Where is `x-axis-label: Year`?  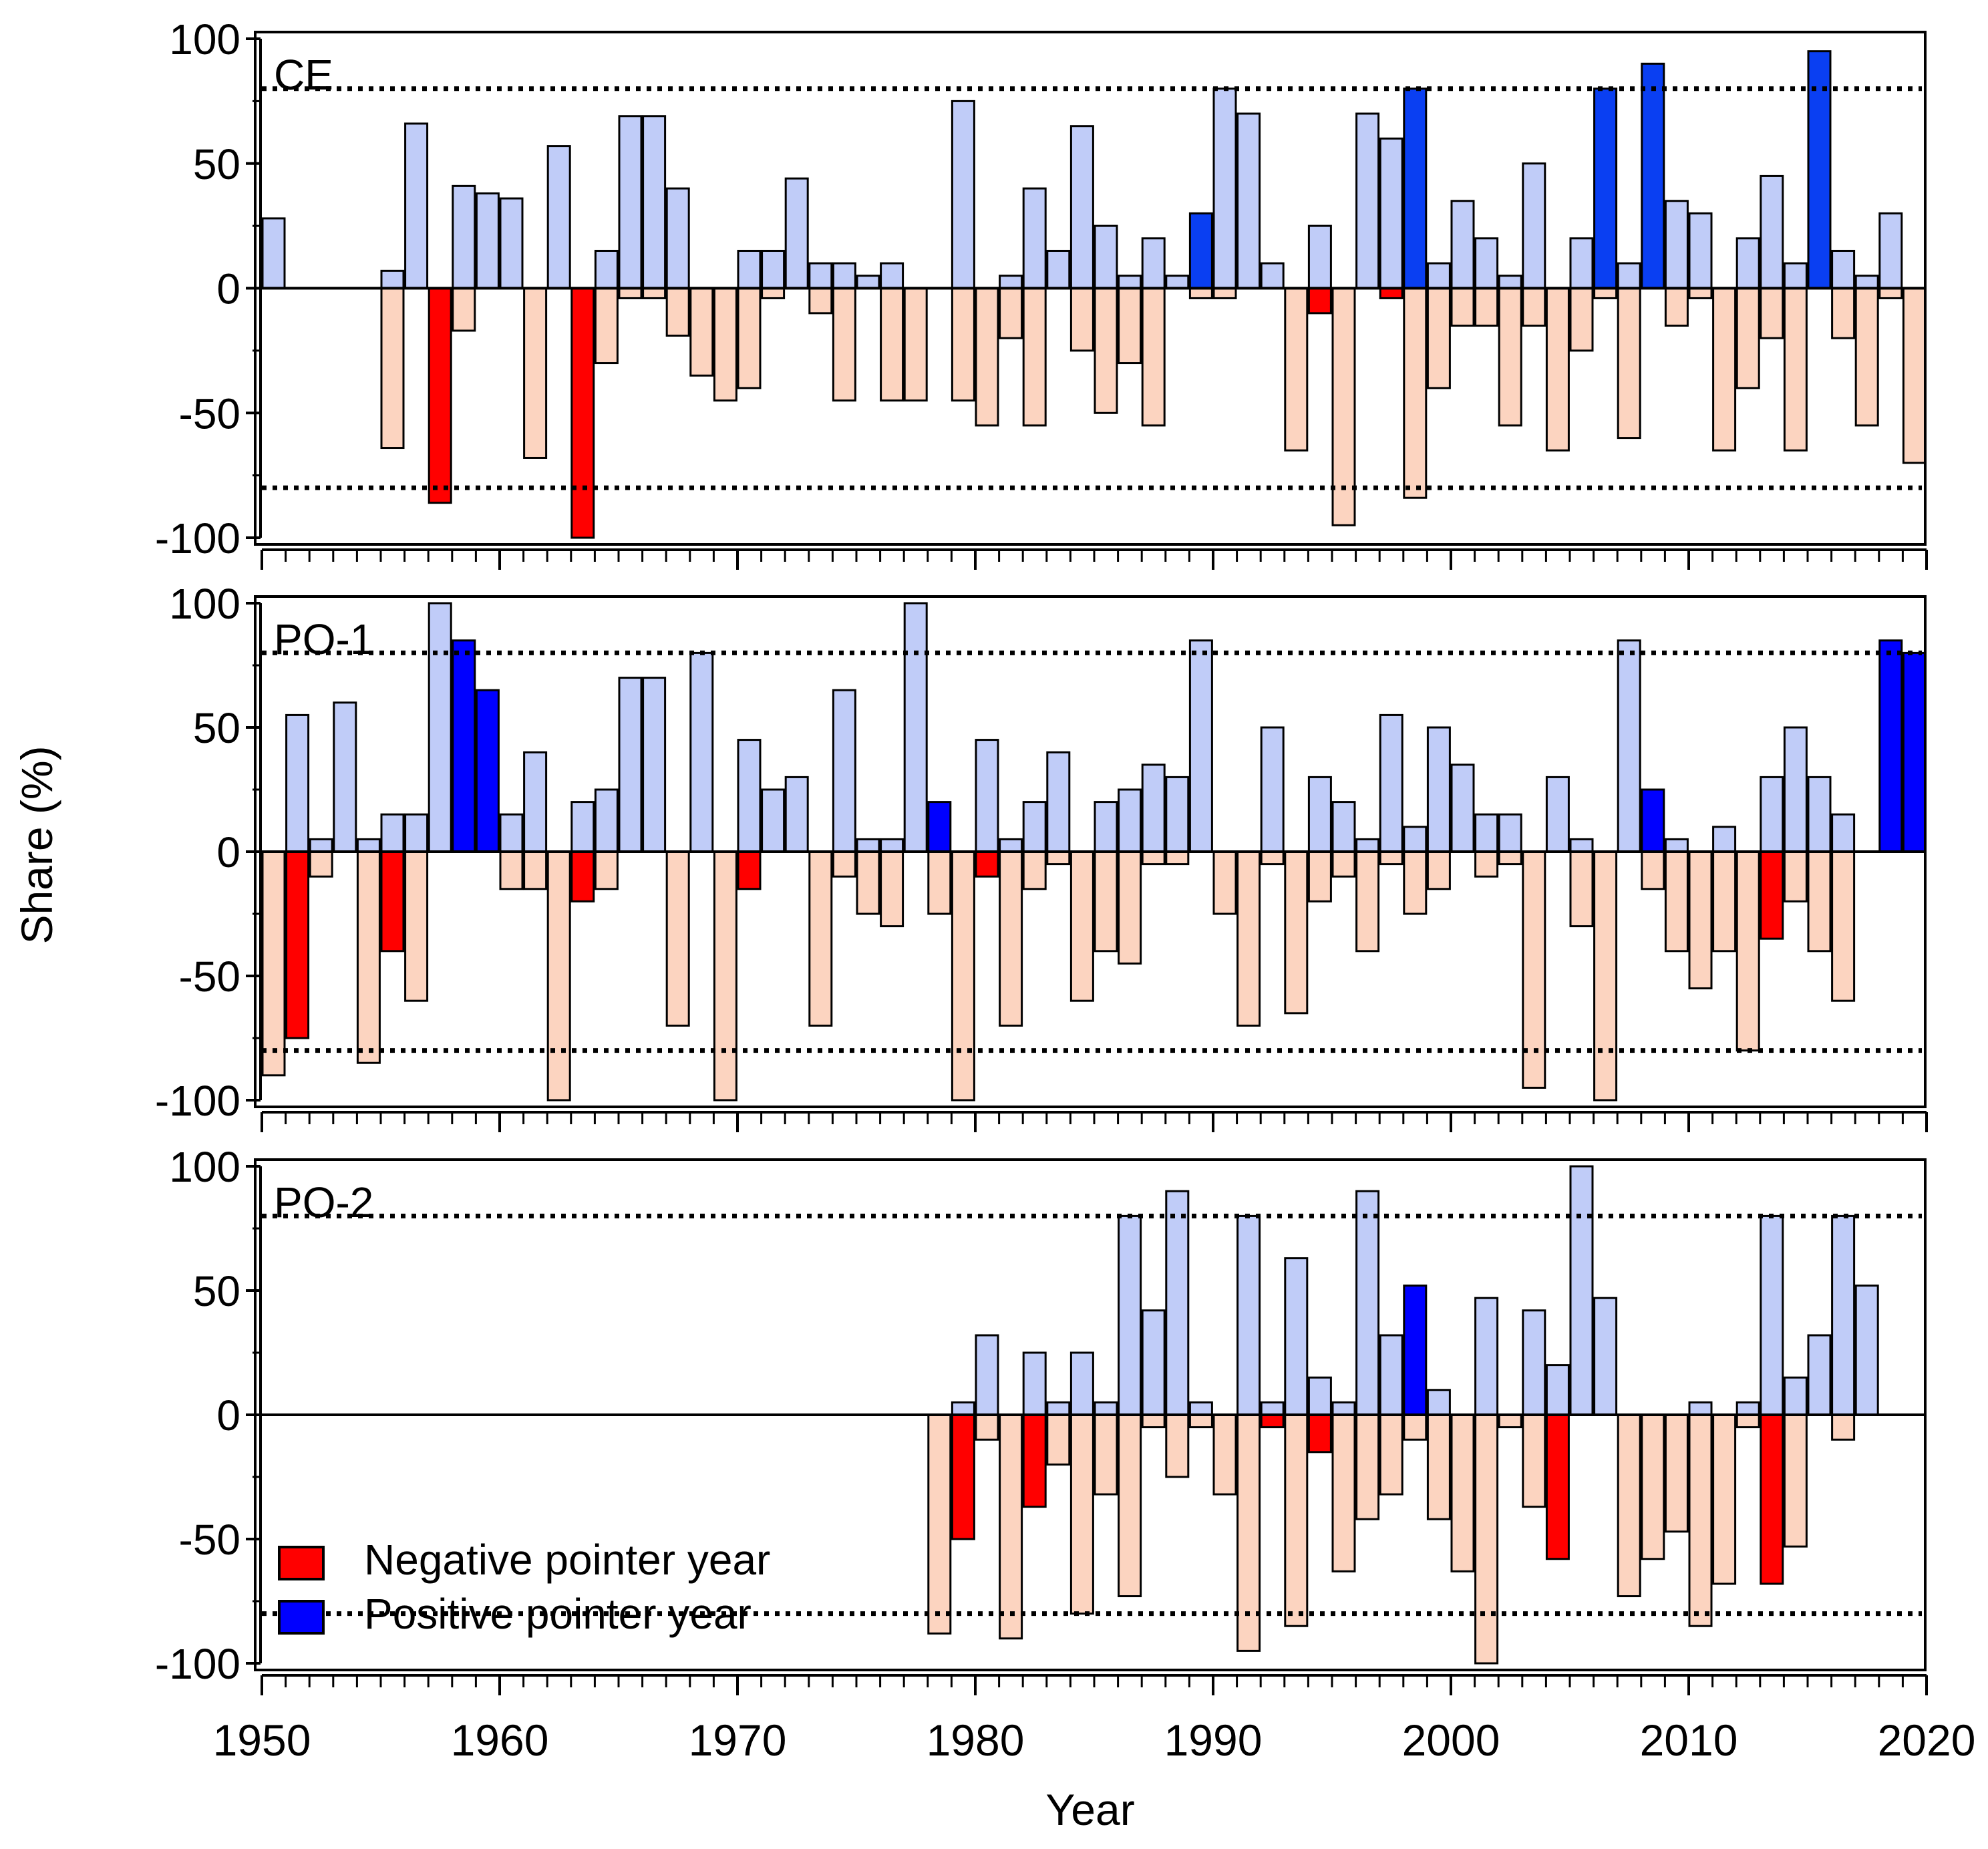
x-axis-label: Year is located at coordinates (1089, 1810).